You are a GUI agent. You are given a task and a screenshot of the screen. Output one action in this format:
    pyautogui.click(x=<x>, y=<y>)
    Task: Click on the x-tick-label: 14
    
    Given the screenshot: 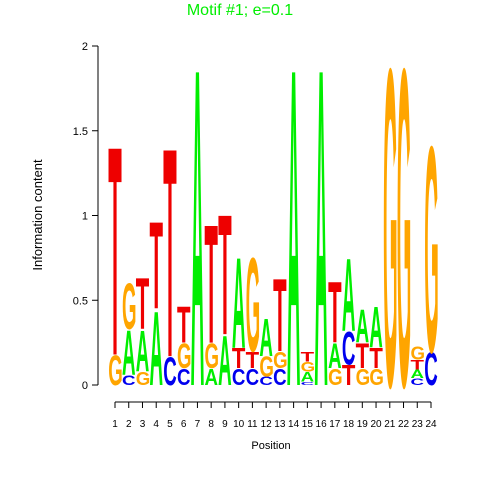 What is the action you would take?
    pyautogui.click(x=294, y=424)
    